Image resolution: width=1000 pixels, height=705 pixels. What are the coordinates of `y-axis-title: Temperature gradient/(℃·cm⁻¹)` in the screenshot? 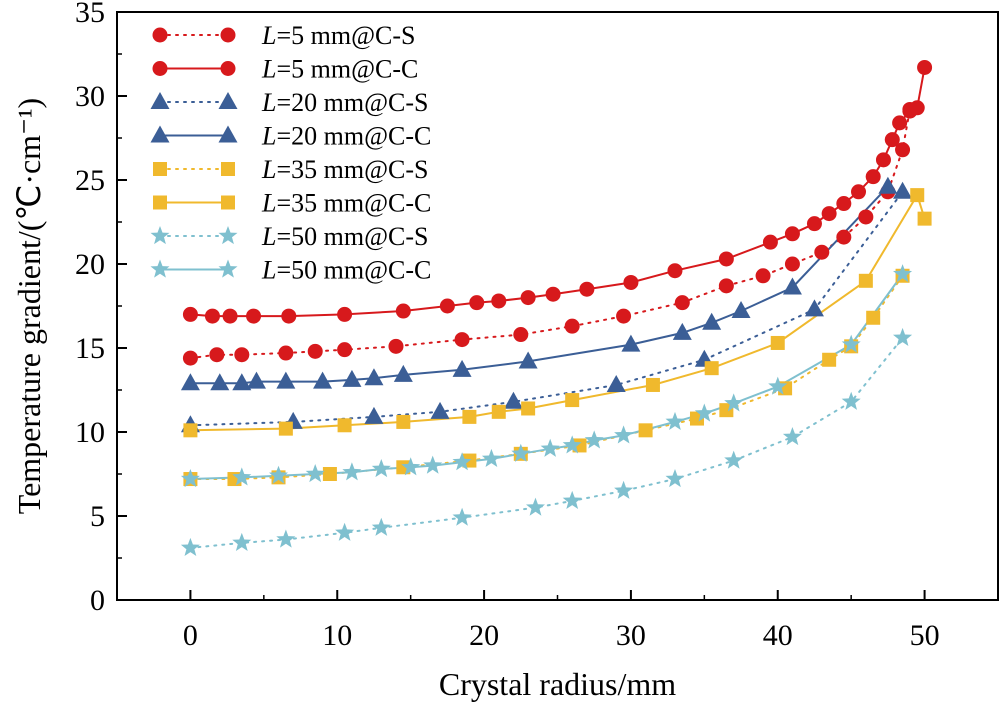 It's located at (29, 306).